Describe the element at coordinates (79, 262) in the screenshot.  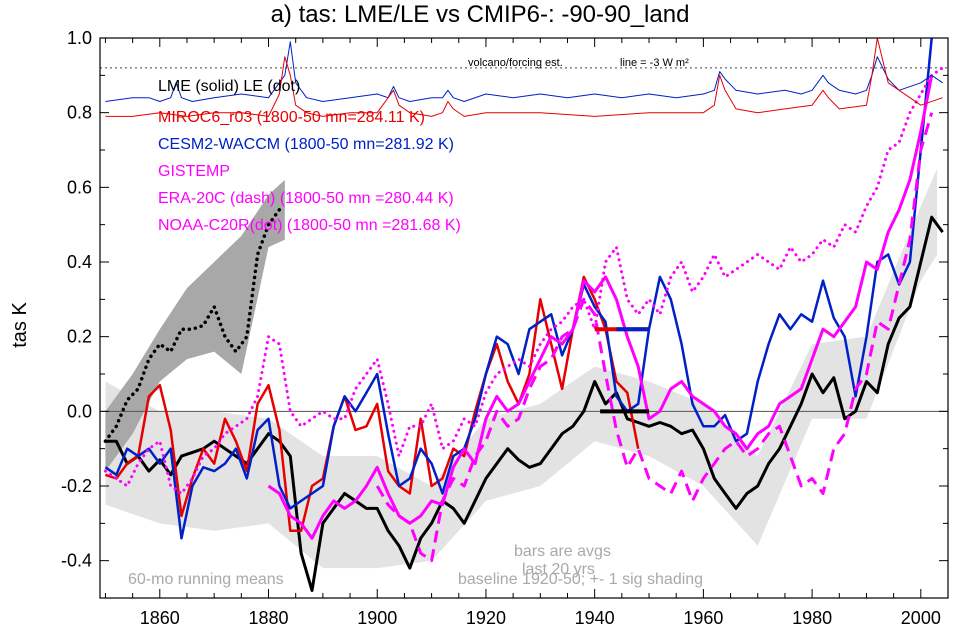
I see `y-tick-label: 0.4` at that location.